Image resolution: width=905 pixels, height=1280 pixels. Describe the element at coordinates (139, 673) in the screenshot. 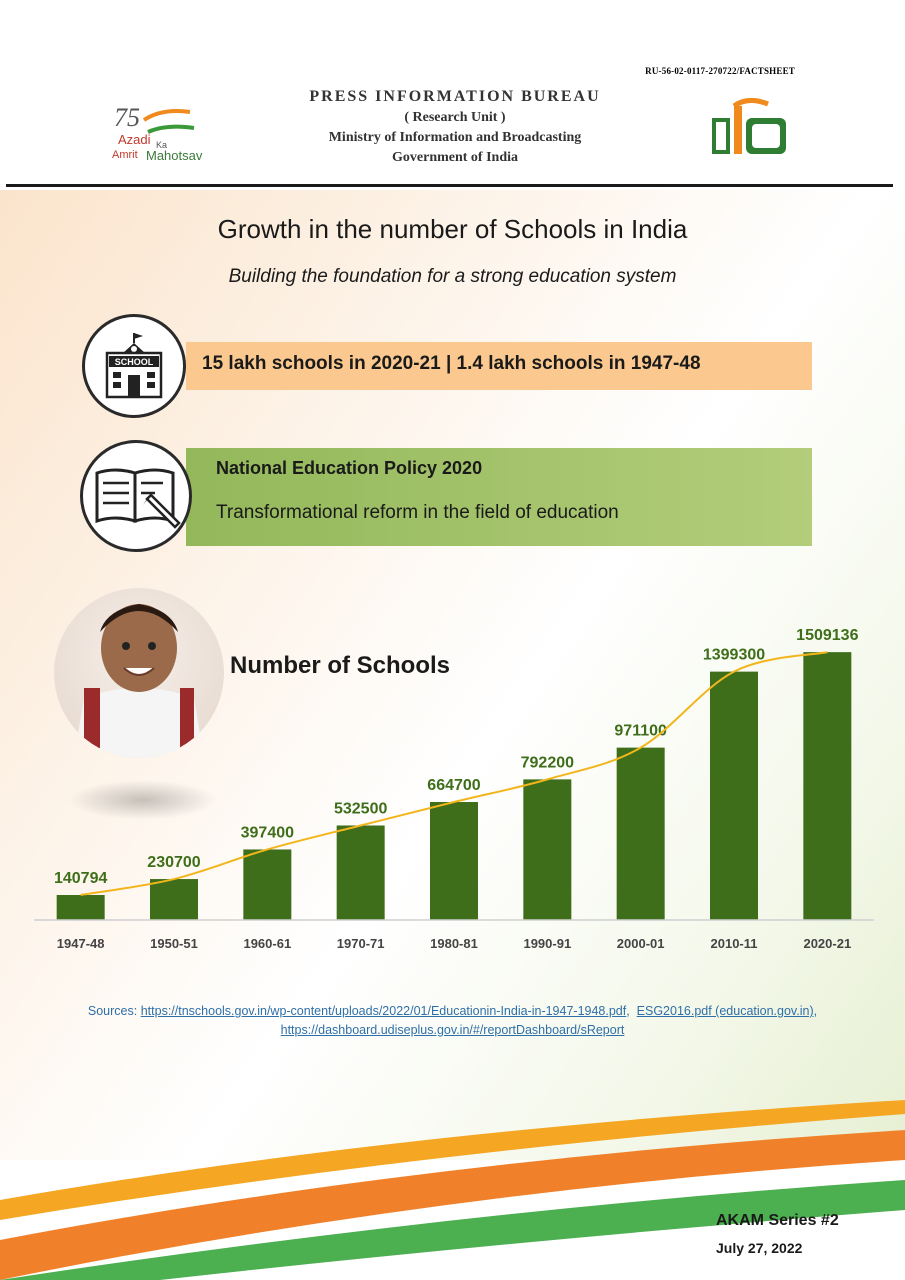

I see `student-photo` at that location.